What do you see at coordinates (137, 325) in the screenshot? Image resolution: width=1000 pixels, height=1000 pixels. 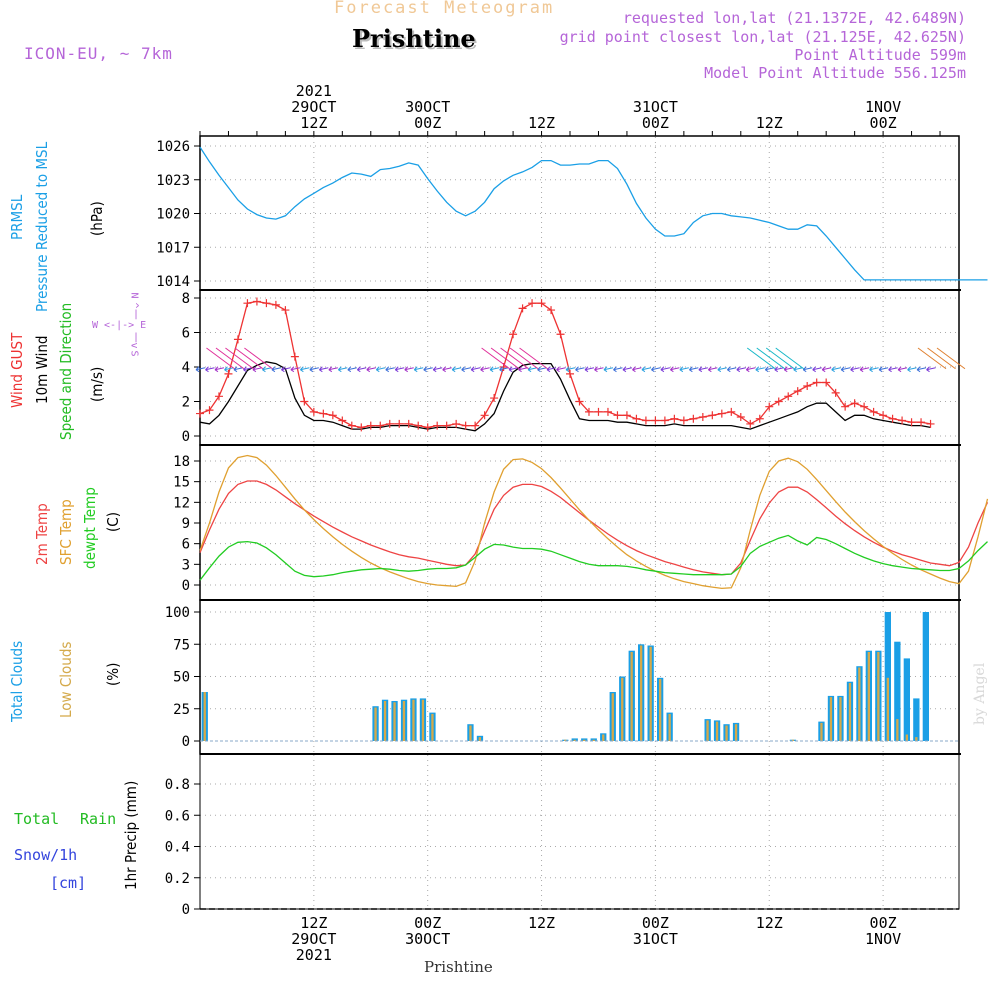 I see `wind-compass: N ^ | W <-|-> E | v S` at bounding box center [137, 325].